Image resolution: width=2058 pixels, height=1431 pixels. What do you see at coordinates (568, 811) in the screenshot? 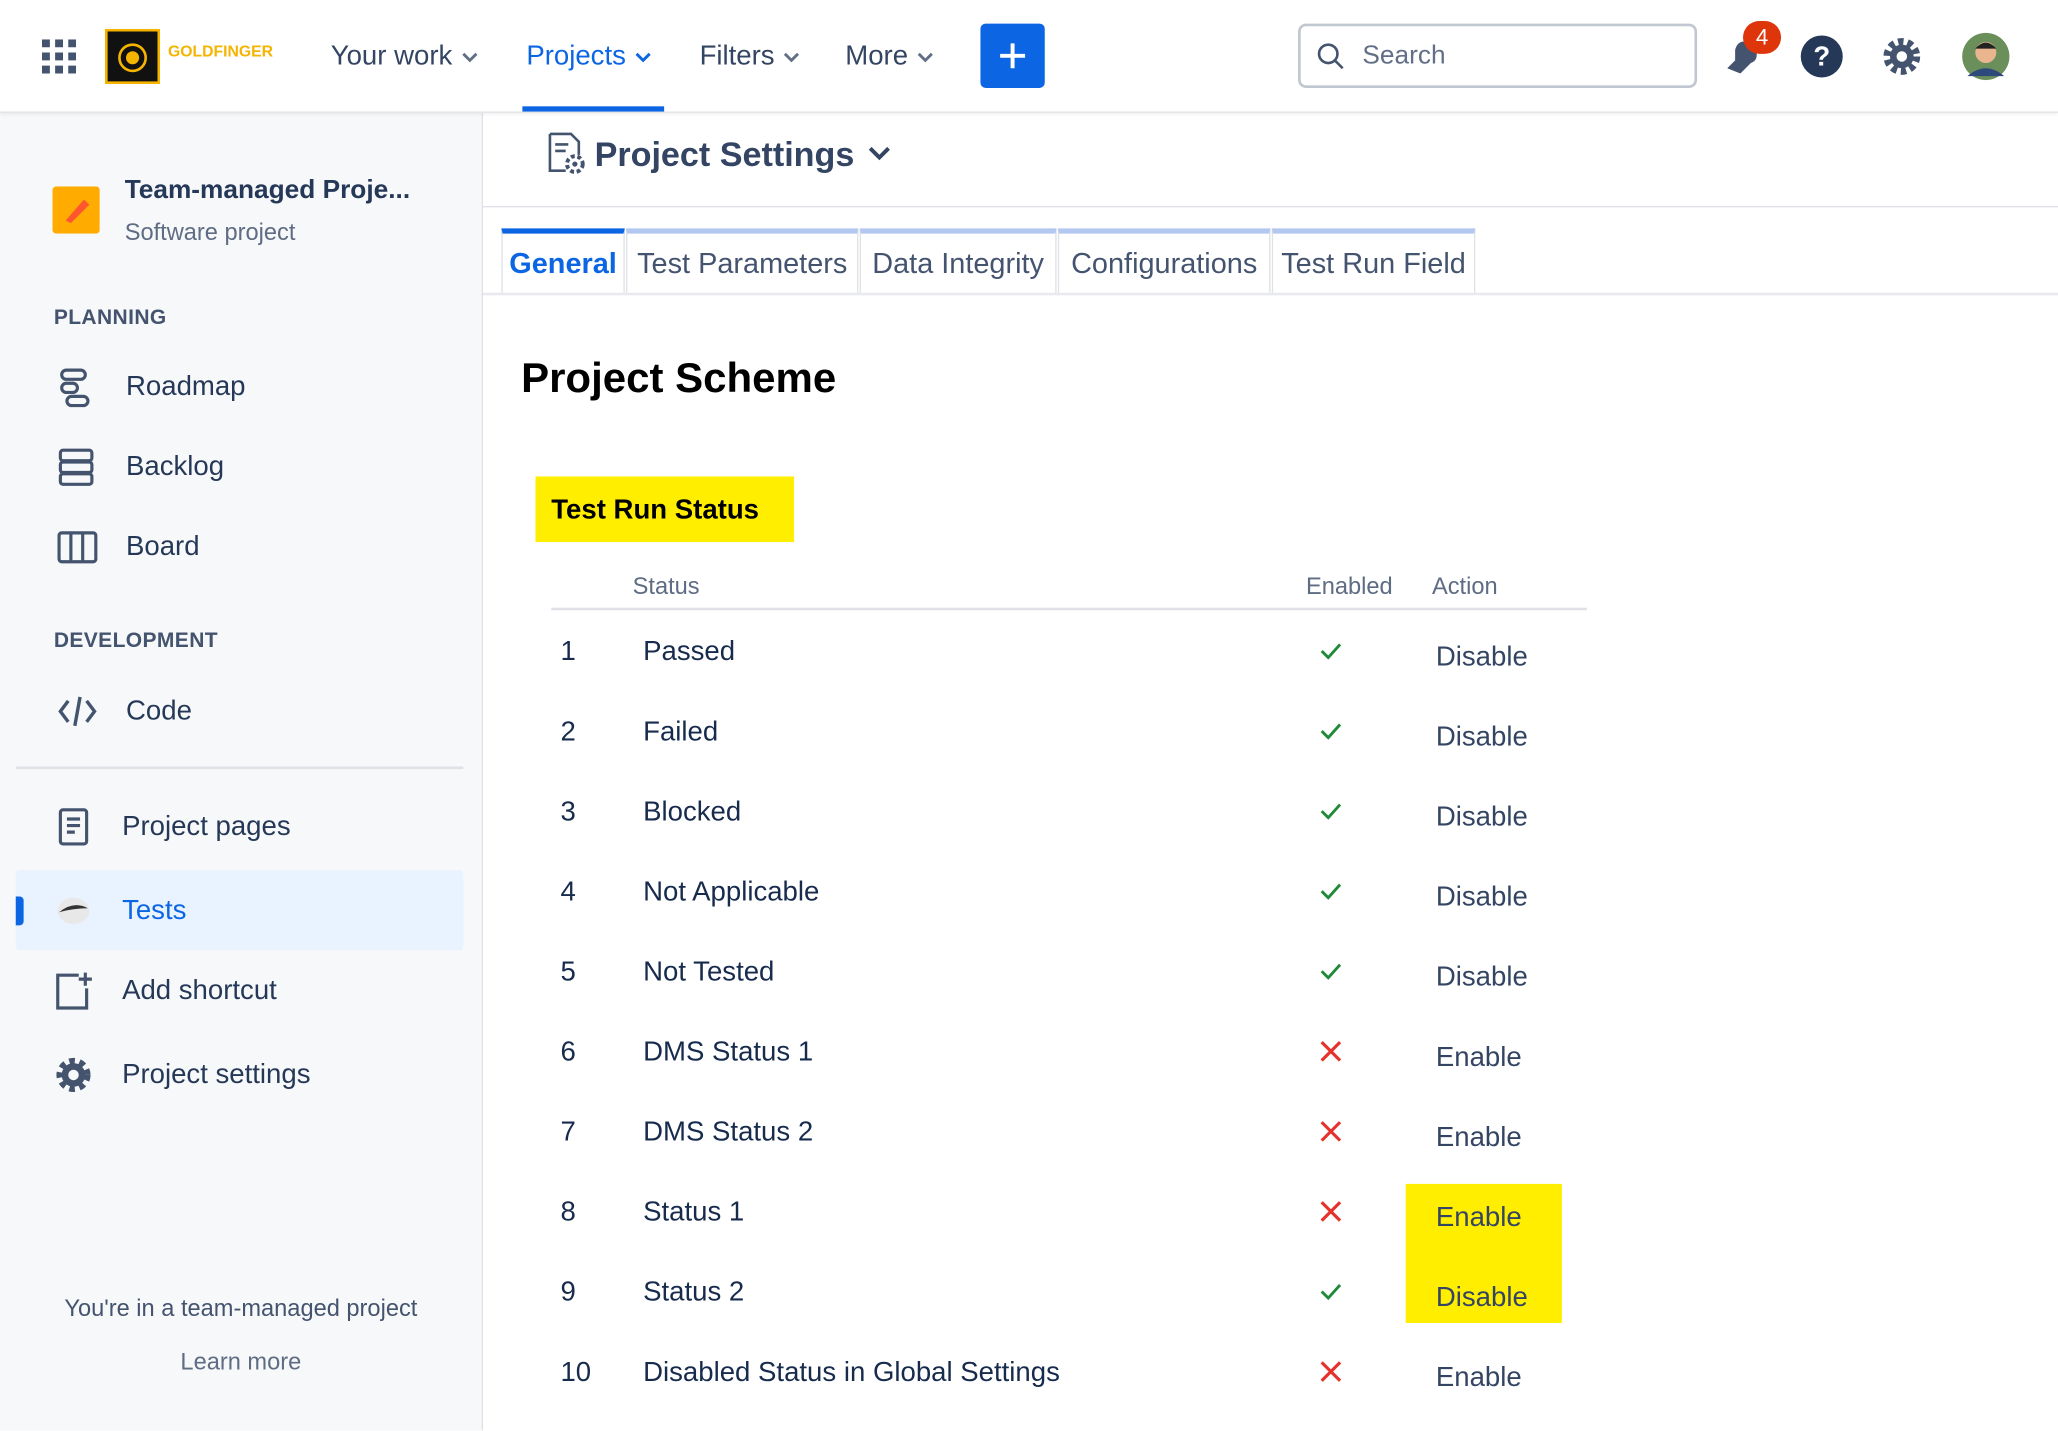
I see `row-index: 3` at bounding box center [568, 811].